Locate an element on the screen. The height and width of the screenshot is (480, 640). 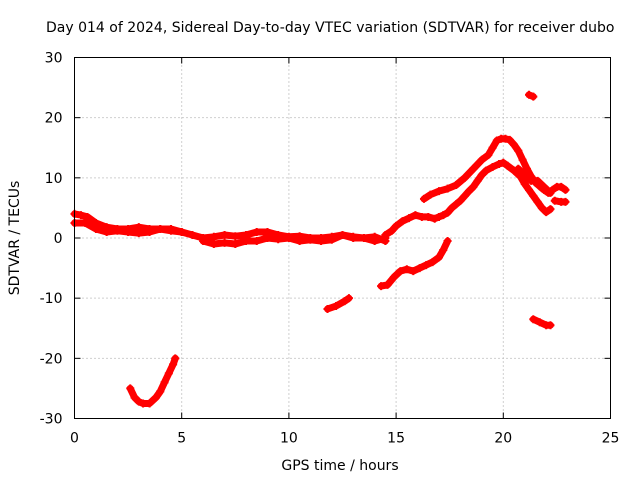
x-tick-label: 25 is located at coordinates (611, 439).